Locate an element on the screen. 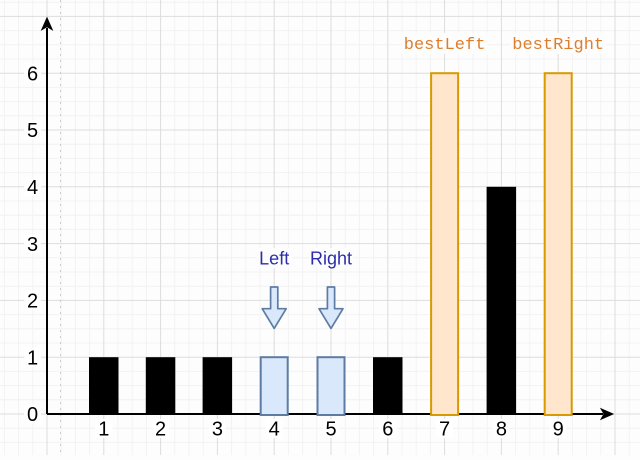  svg-text: Right is located at coordinates (331, 259).